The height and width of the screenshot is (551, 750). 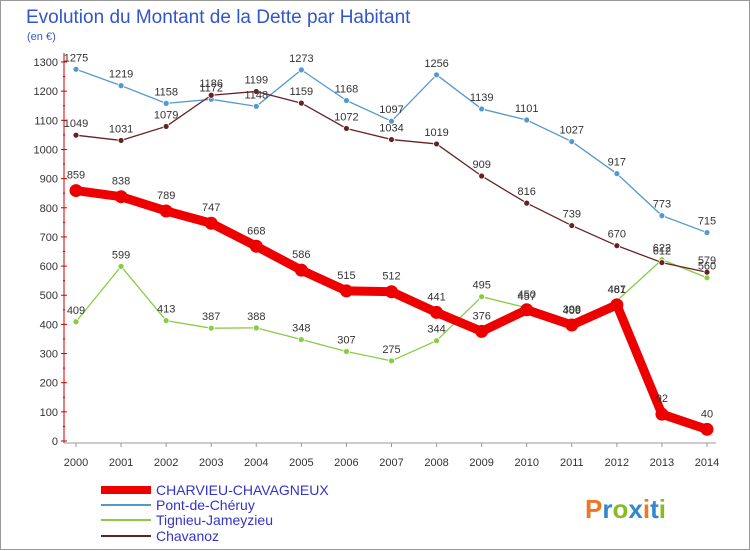 I want to click on data-label: 409, so click(x=572, y=311).